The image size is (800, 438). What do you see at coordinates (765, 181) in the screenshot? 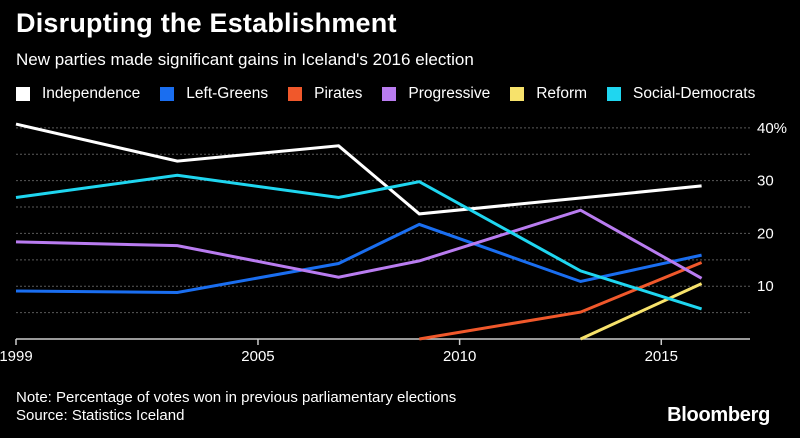
I see `y-tick-label: 30` at bounding box center [765, 181].